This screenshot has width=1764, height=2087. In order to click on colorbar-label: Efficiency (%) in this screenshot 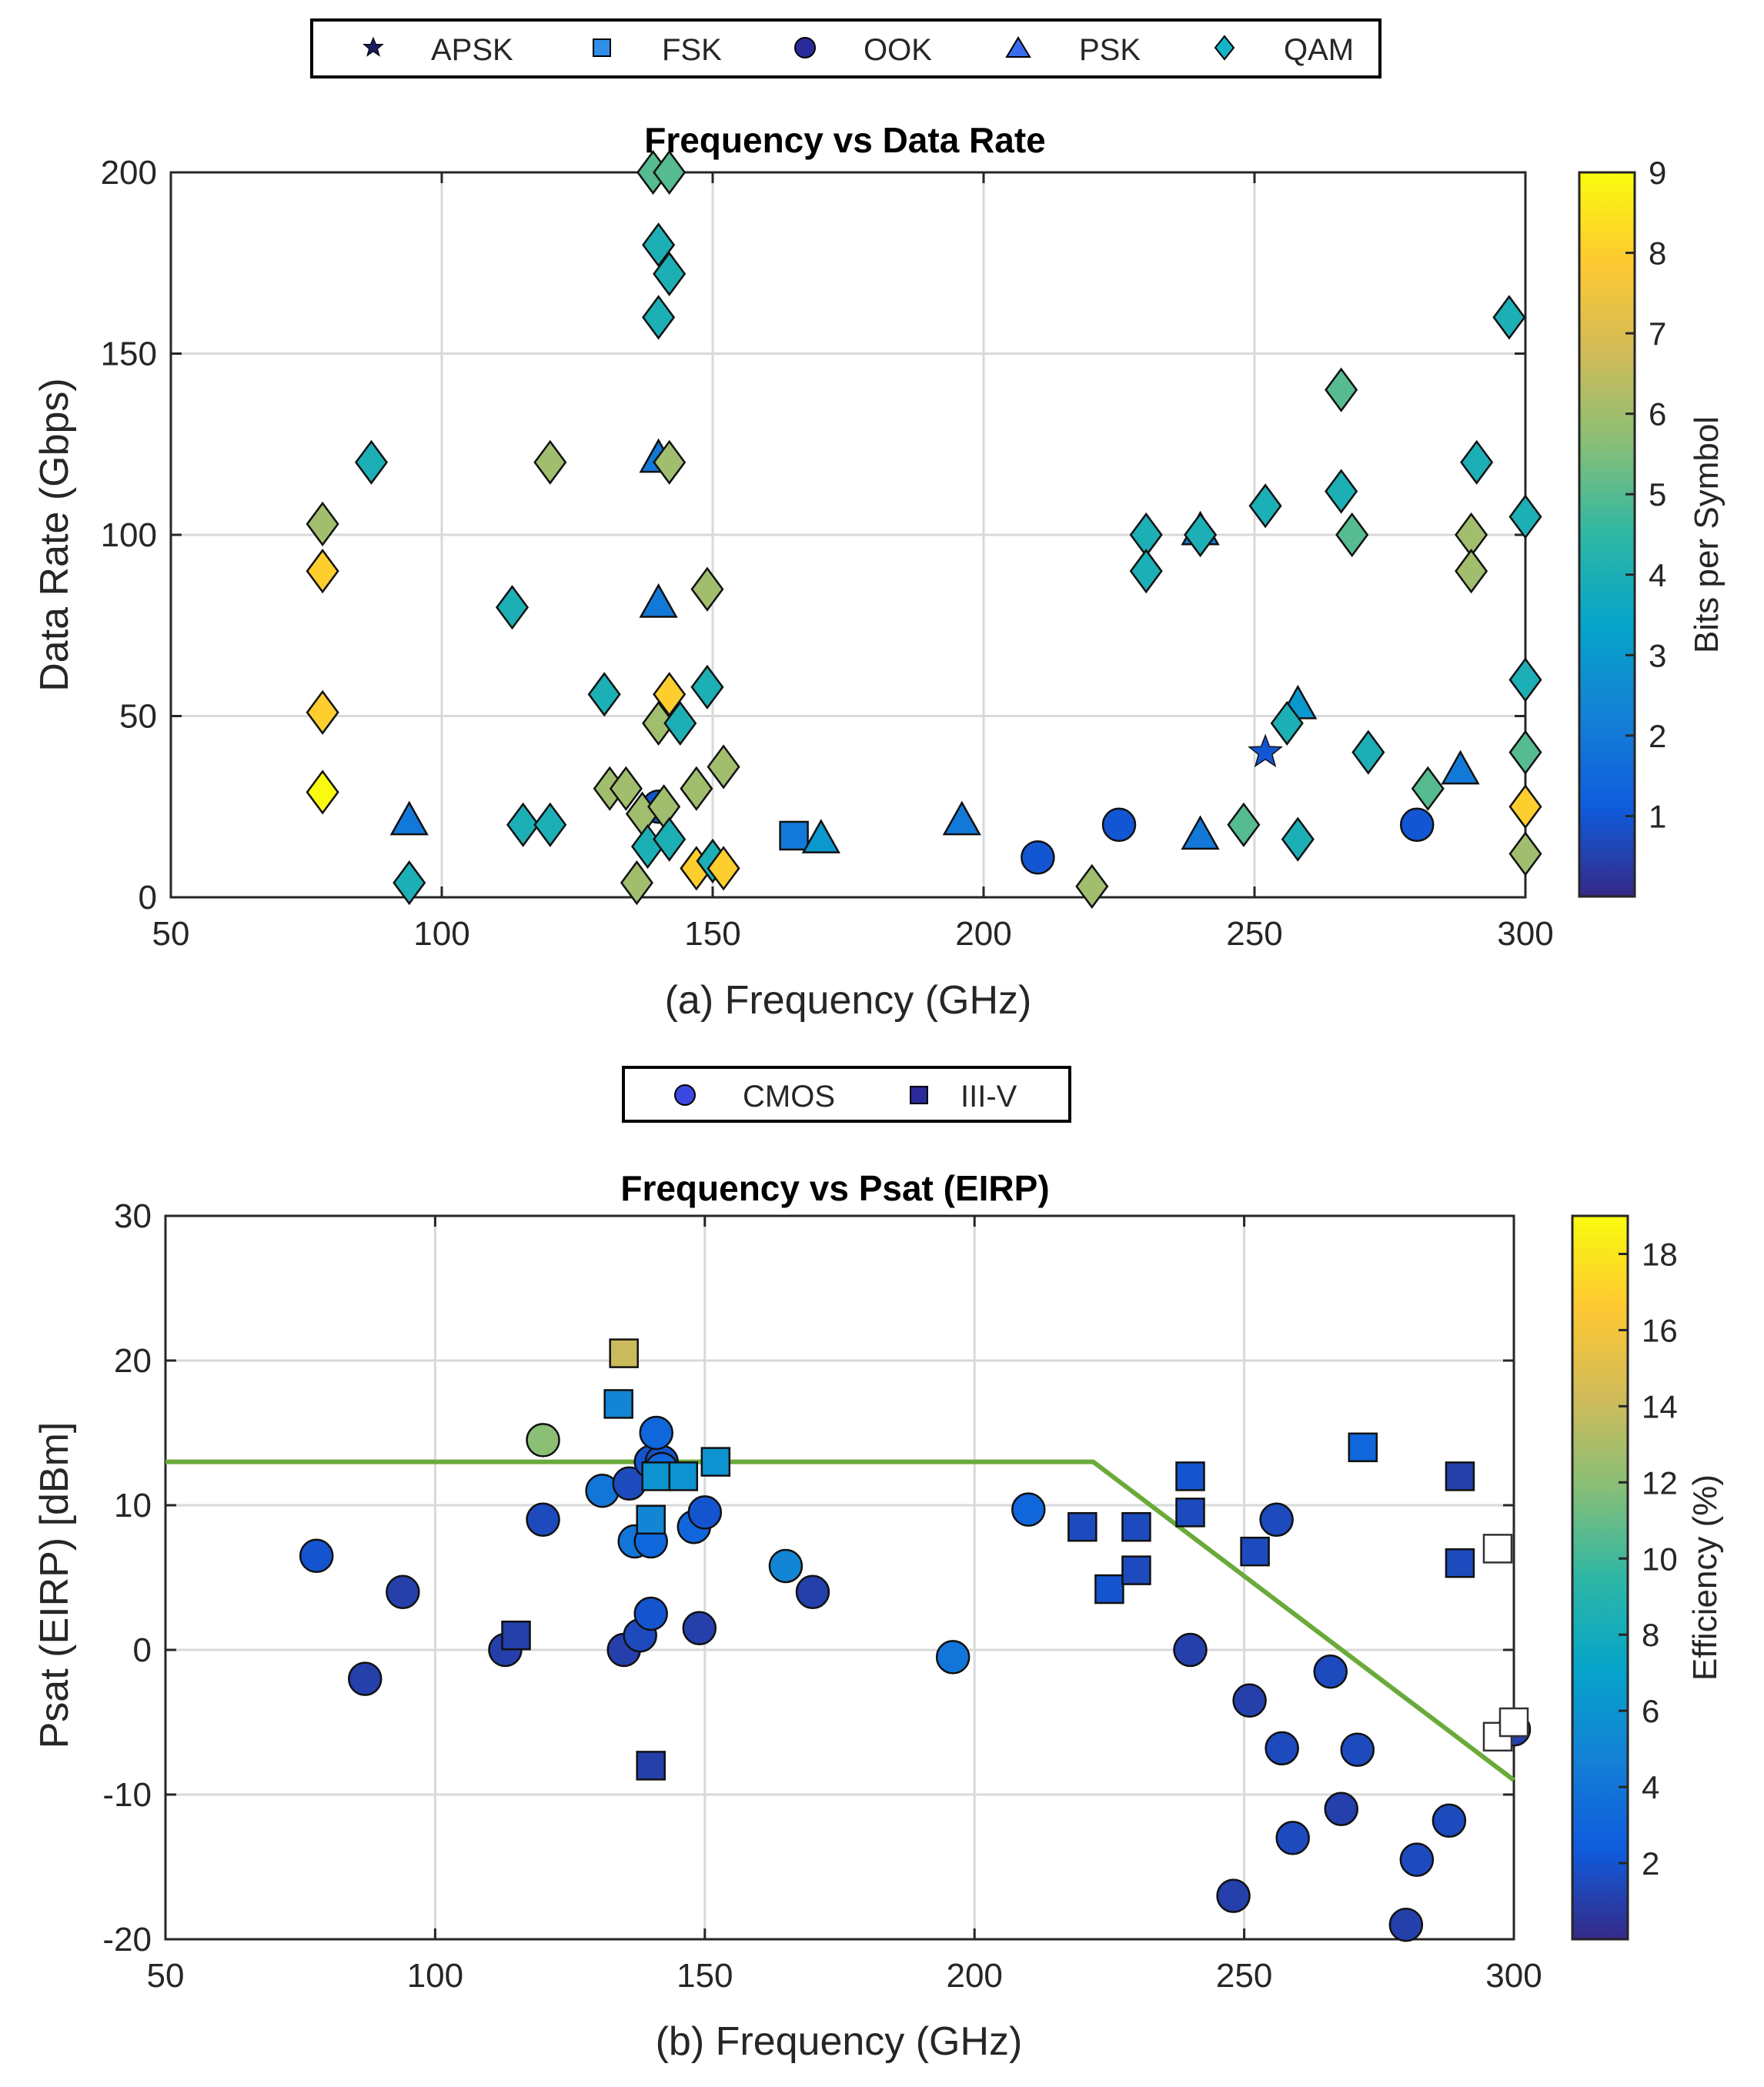, I will do `click(1705, 1577)`.